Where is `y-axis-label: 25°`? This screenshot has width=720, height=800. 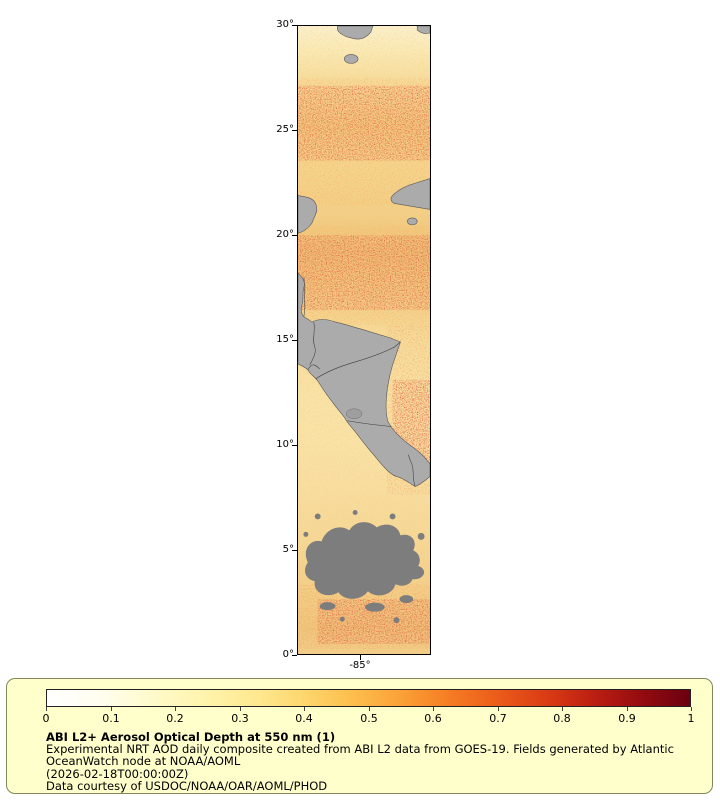 y-axis-label: 25° is located at coordinates (285, 129).